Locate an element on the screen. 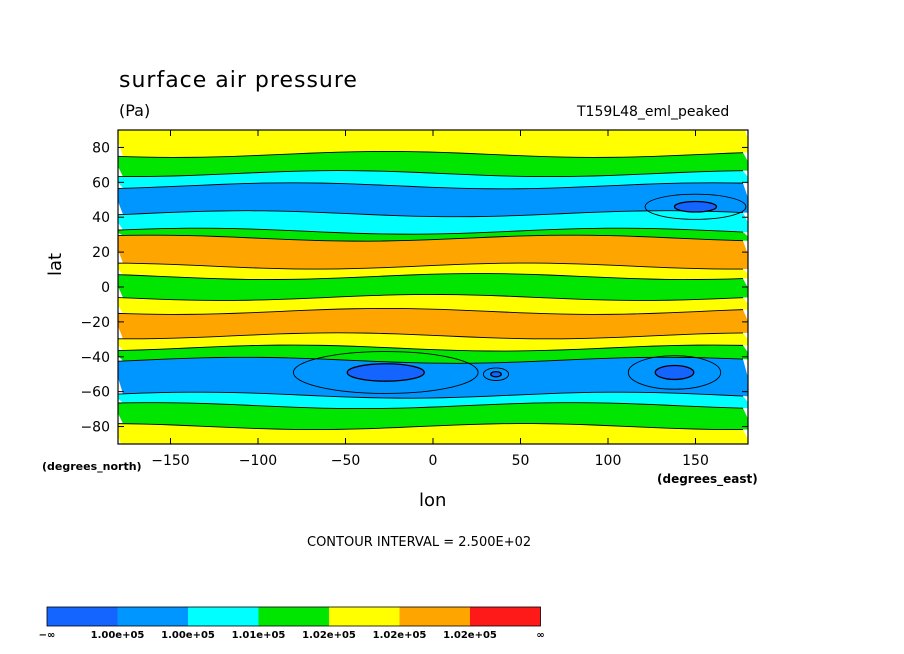 The width and height of the screenshot is (904, 654). x-tick-label: 50 is located at coordinates (521, 461).